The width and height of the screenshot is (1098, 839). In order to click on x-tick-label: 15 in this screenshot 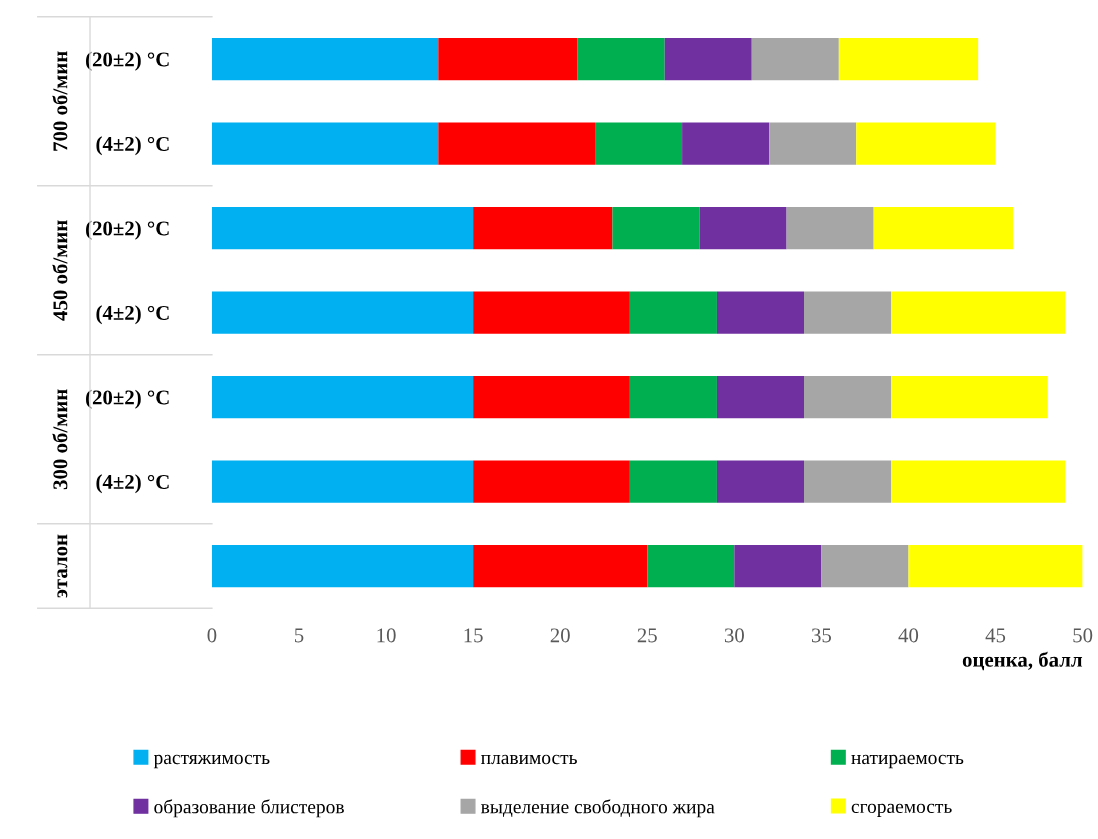, I will do `click(473, 635)`.